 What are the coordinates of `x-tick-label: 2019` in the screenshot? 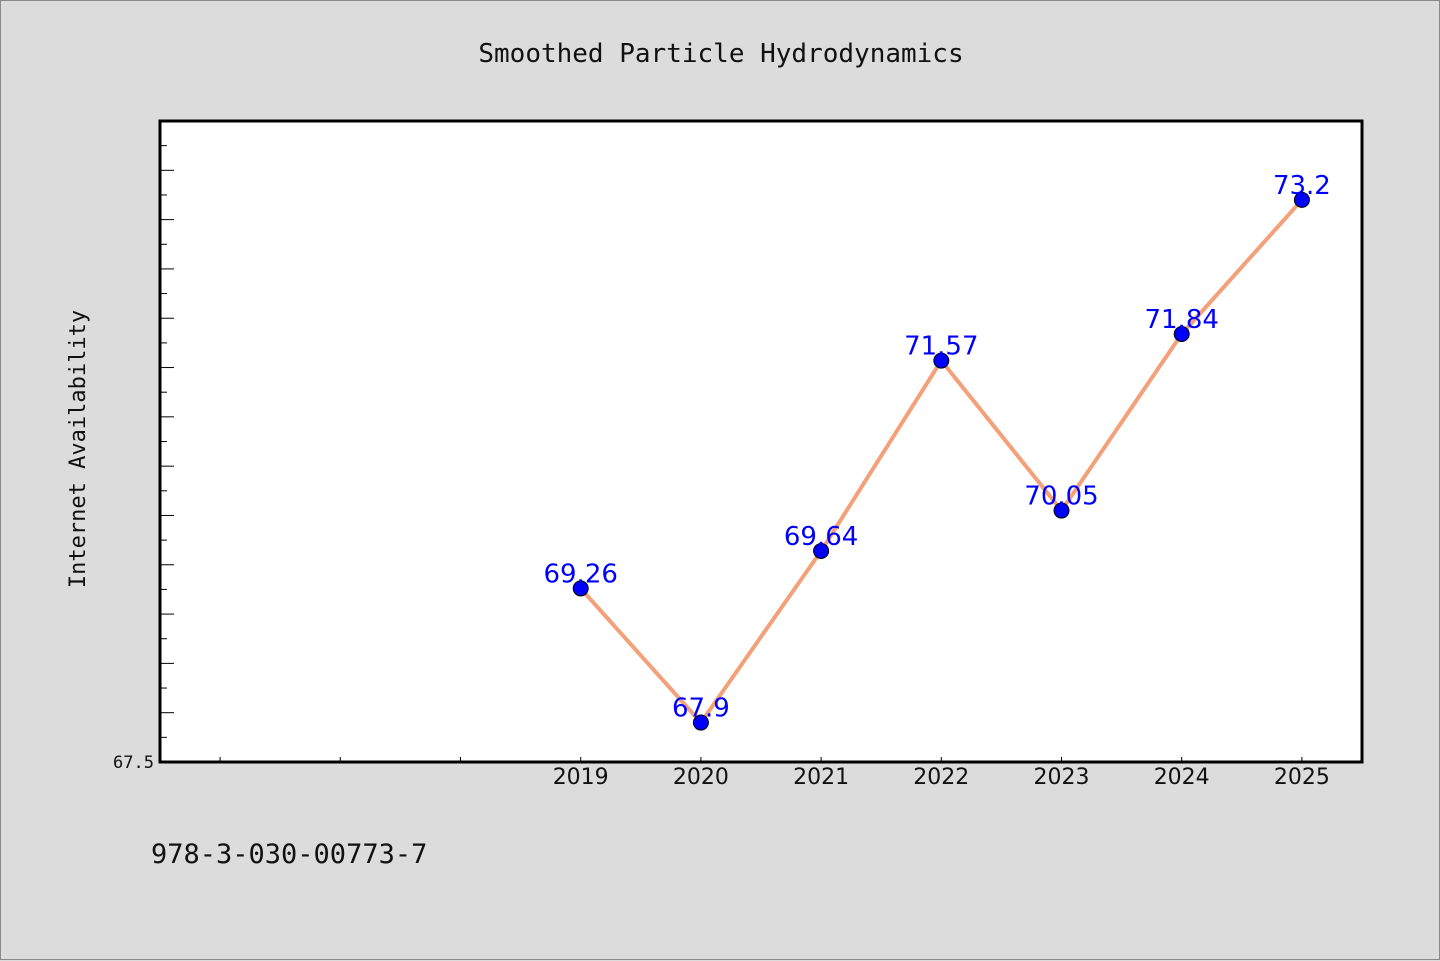 It's located at (581, 777).